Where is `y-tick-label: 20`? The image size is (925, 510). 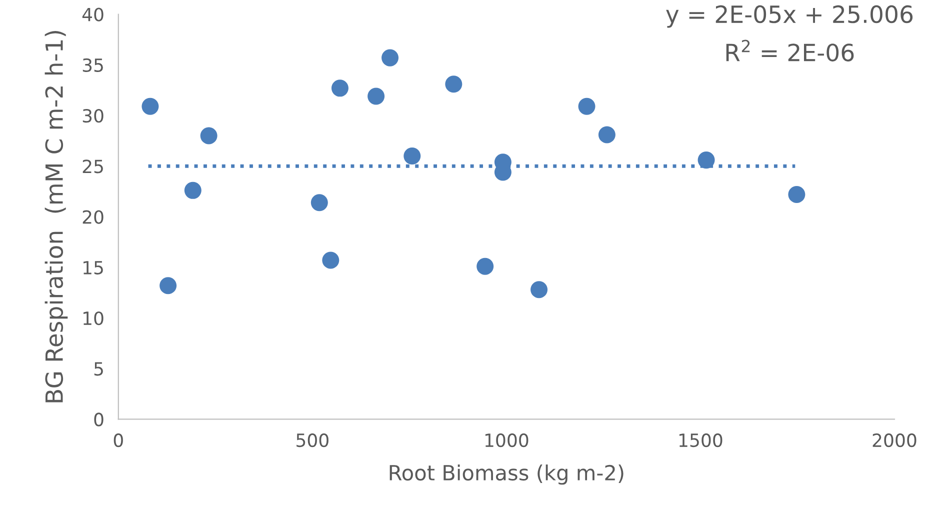 y-tick-label: 20 is located at coordinates (93, 217).